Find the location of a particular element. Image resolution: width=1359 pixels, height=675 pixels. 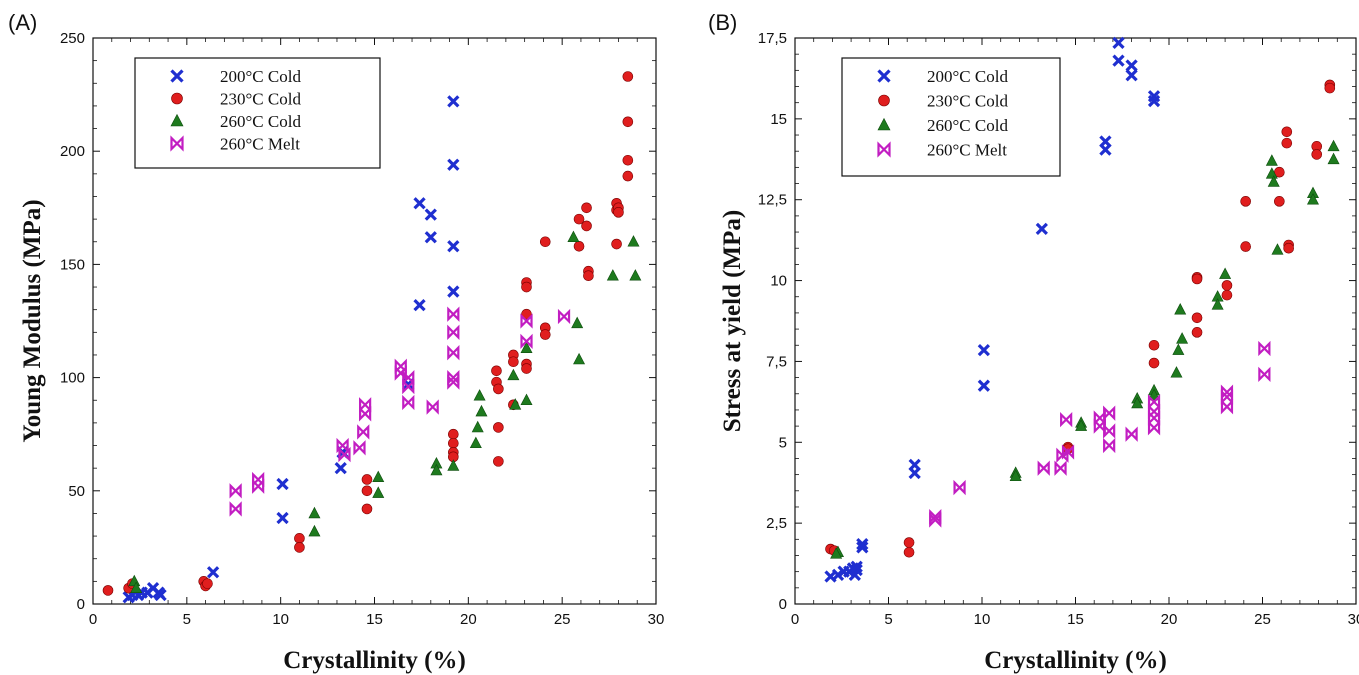

legend-label: 260°C Melt is located at coordinates (260, 144).